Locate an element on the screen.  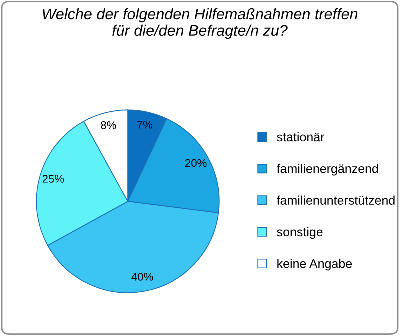
data-label: 40% is located at coordinates (143, 277).